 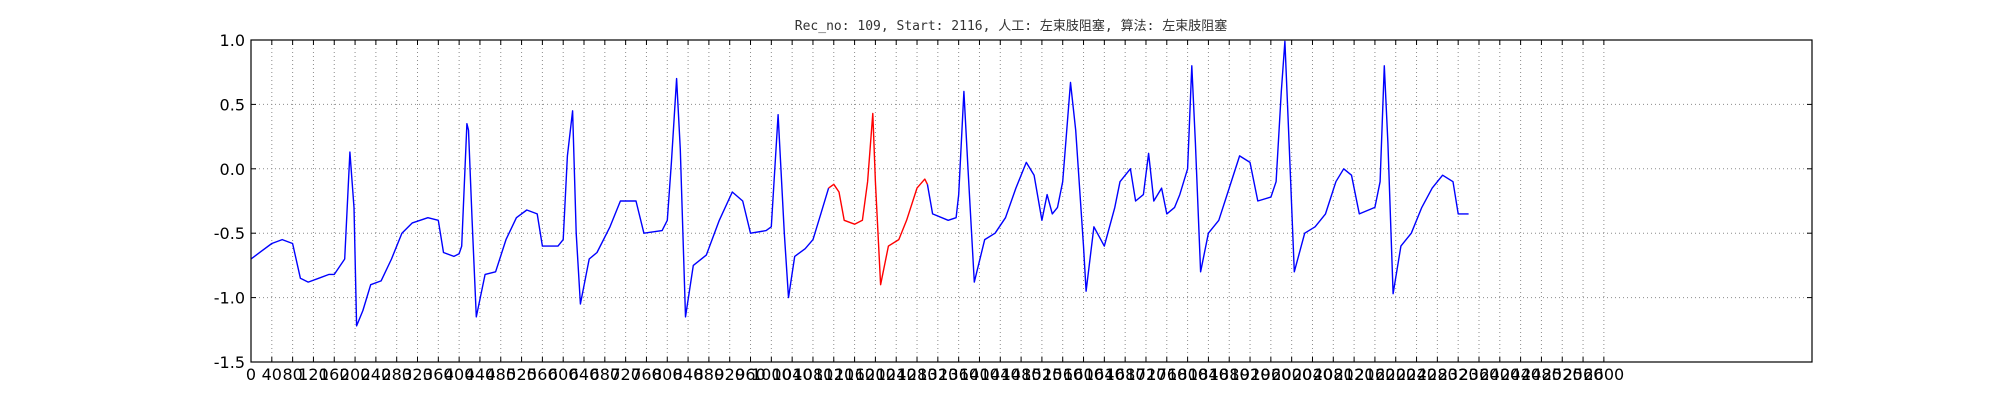 I want to click on x-tick-label: 2000, so click(x=1291, y=374).